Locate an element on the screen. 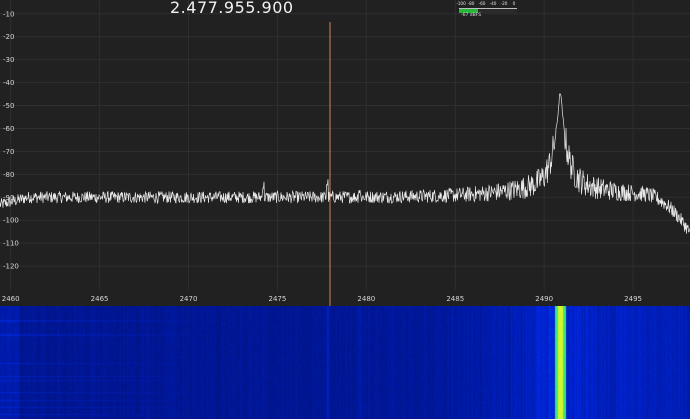 Image resolution: width=690 pixels, height=419 pixels. y-axis-label: -20 is located at coordinates (8, 37).